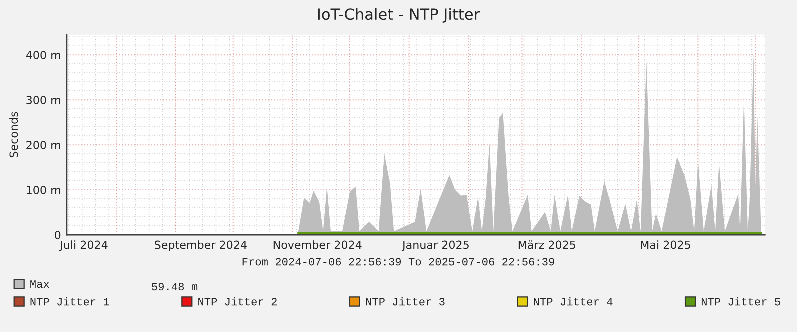 The width and height of the screenshot is (797, 332). Describe the element at coordinates (398, 262) in the screenshot. I see `text: From 2024-07-06 22:56:39 To 2025-07-06 22:56:39` at that location.